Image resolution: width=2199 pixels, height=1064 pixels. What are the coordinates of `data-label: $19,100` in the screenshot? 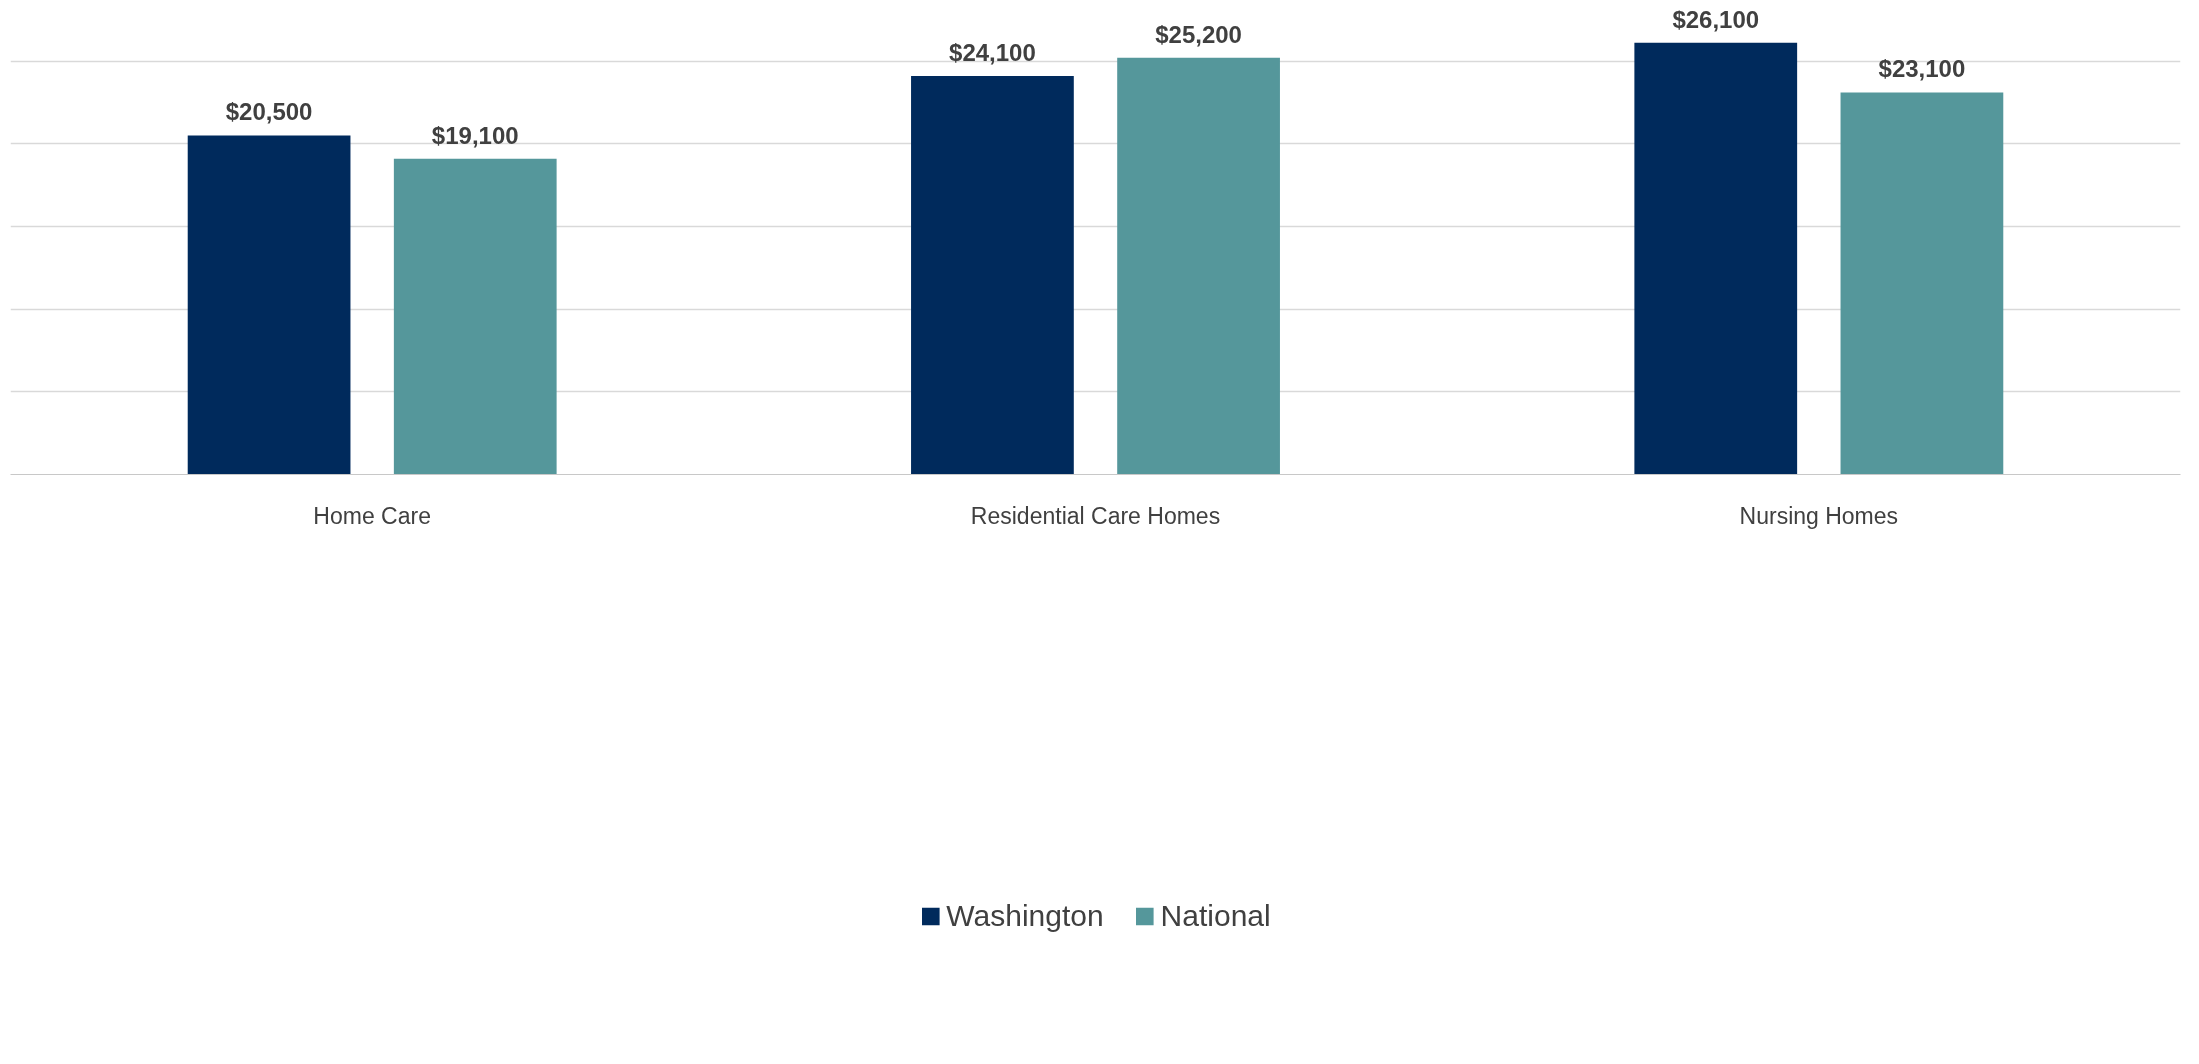 It's located at (475, 135).